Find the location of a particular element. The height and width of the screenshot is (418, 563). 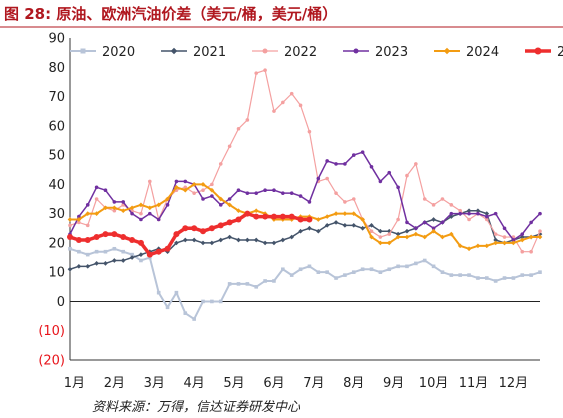

series-2024 is located at coordinates (305, 217).